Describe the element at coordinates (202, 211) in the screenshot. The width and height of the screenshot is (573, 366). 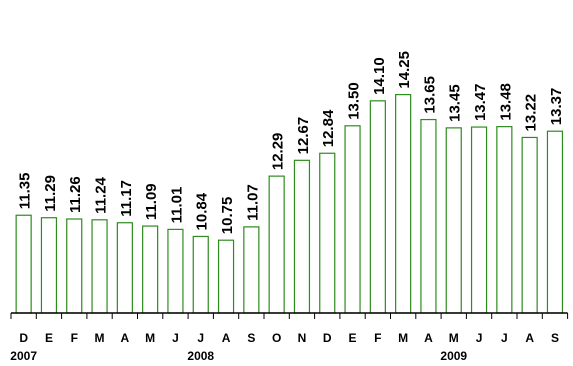
I see `value-label: 10.84` at that location.